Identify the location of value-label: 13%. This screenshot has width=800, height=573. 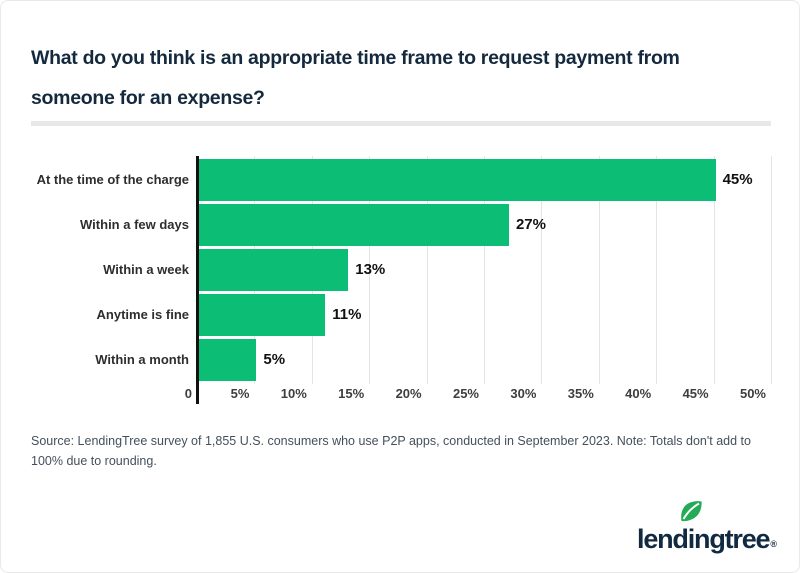
(370, 269).